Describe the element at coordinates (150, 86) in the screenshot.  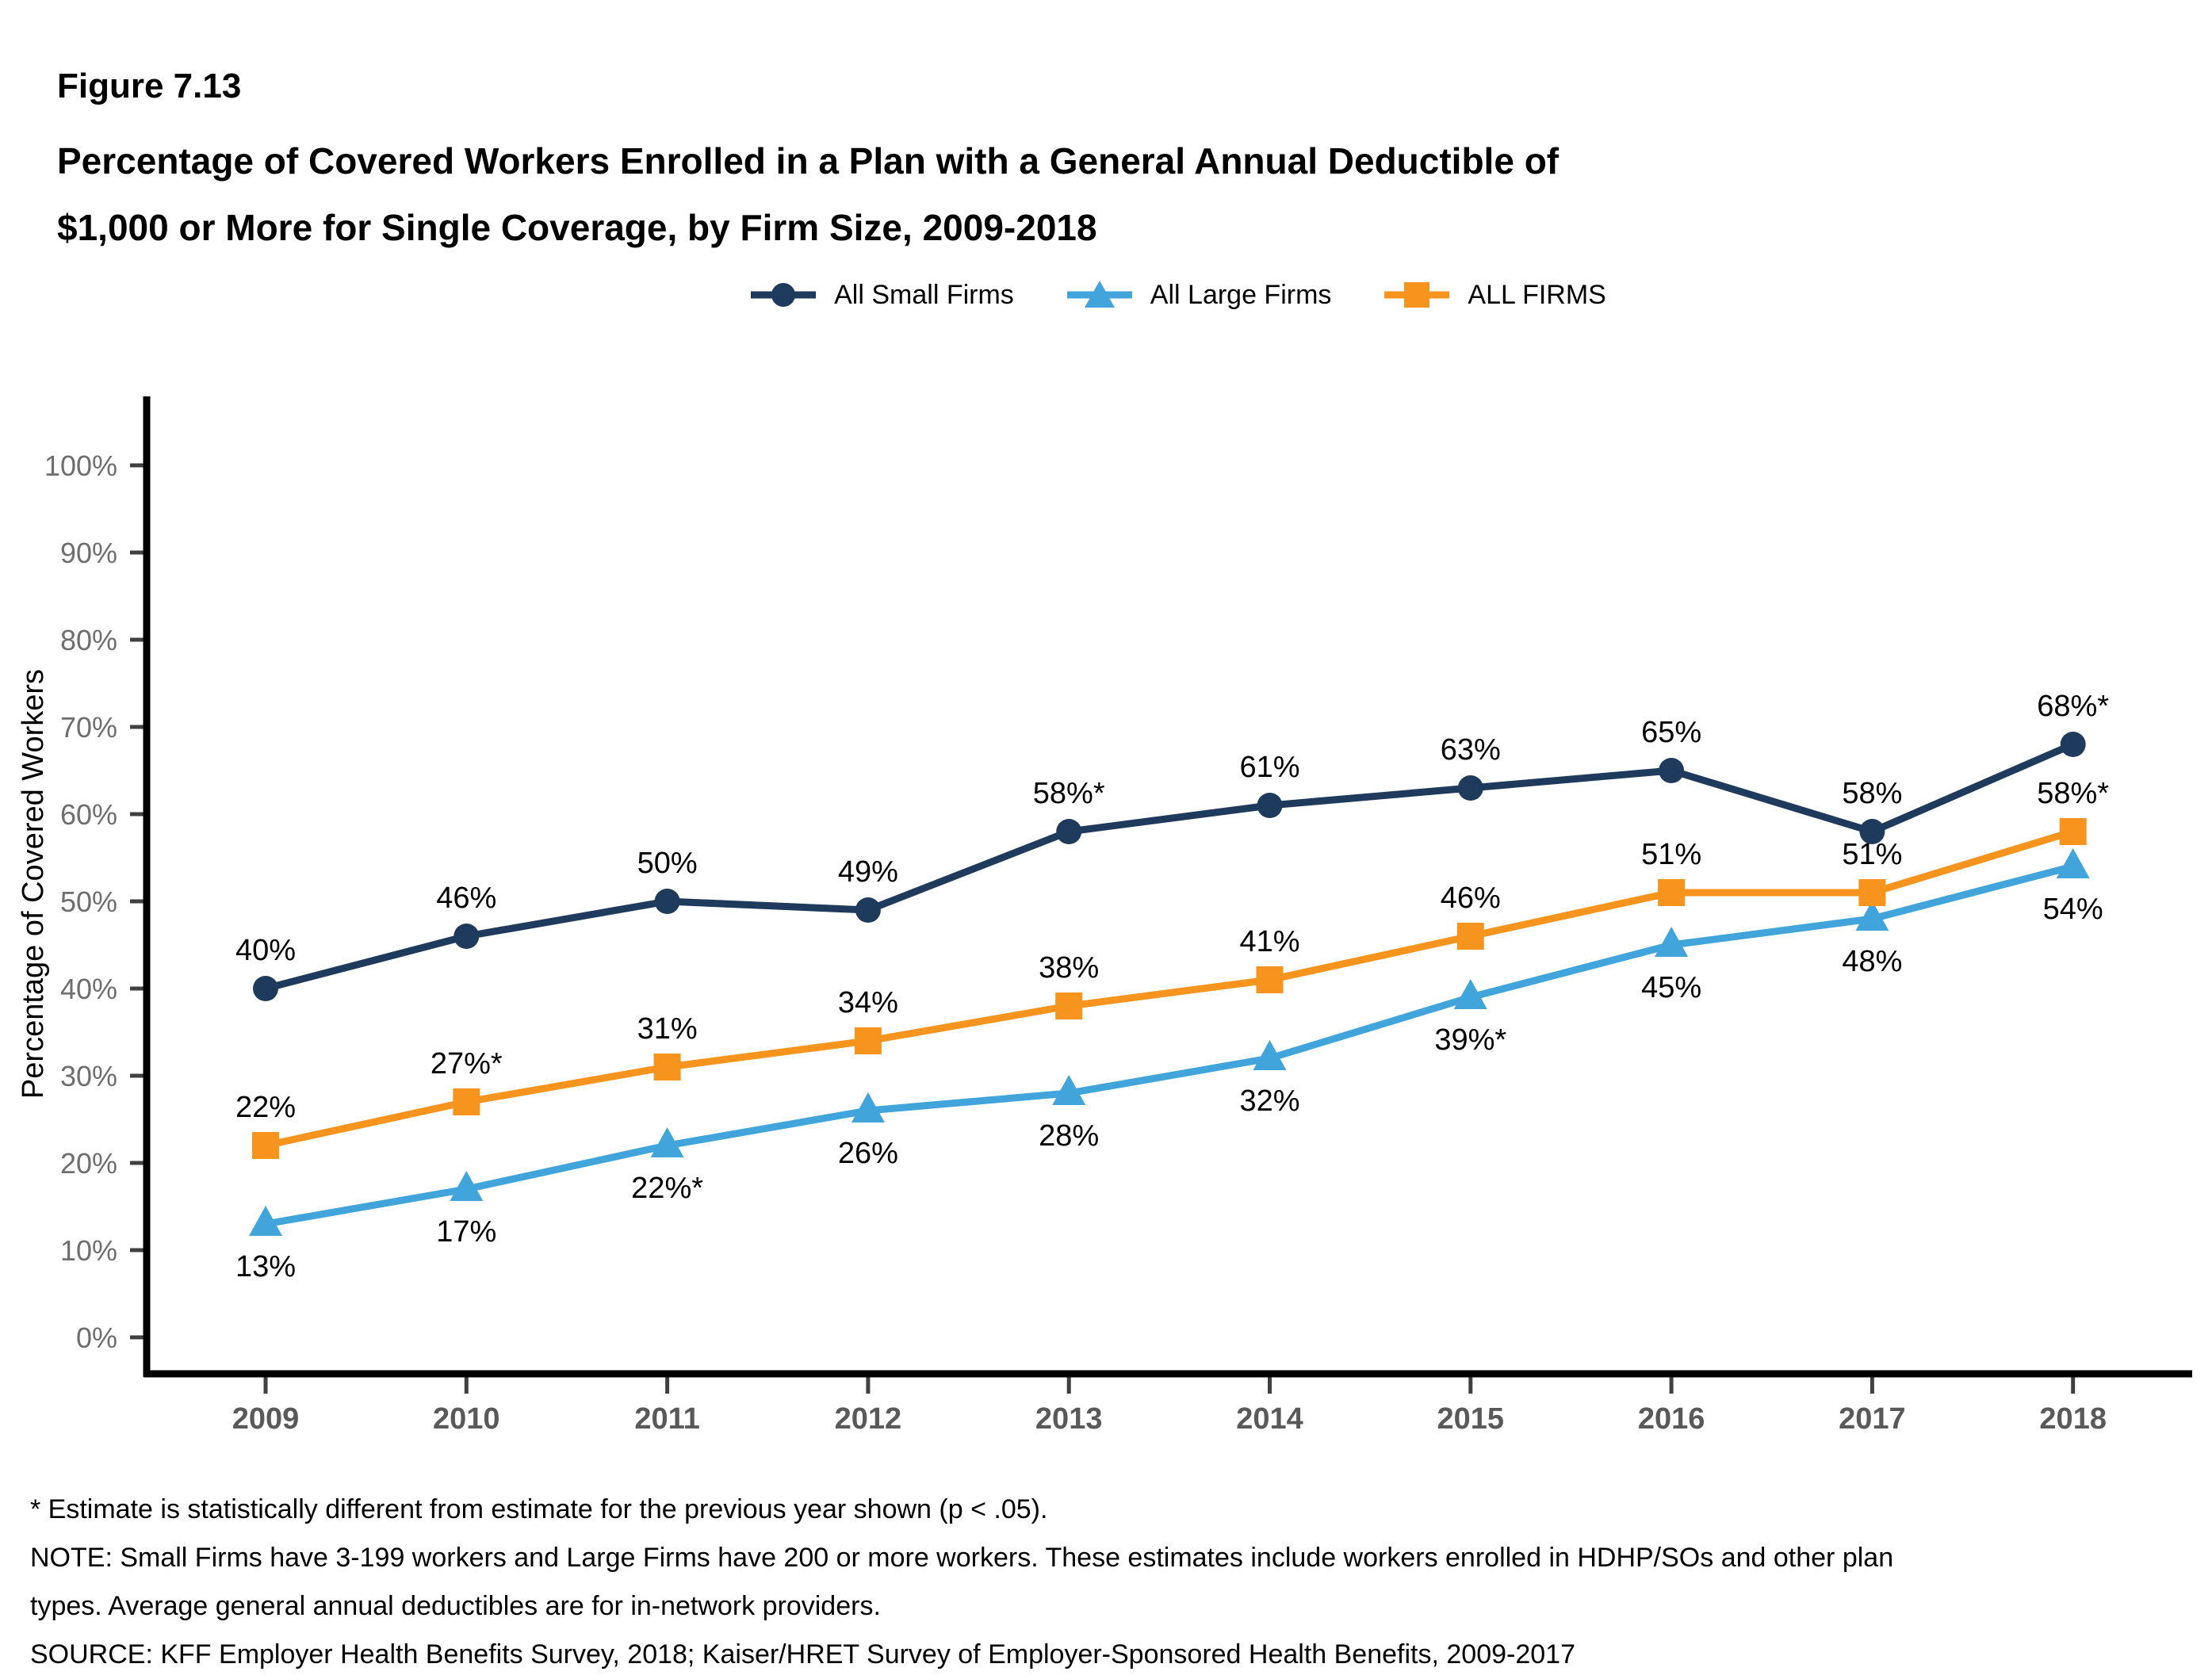
I see `figure-number: Figure 7.13` at that location.